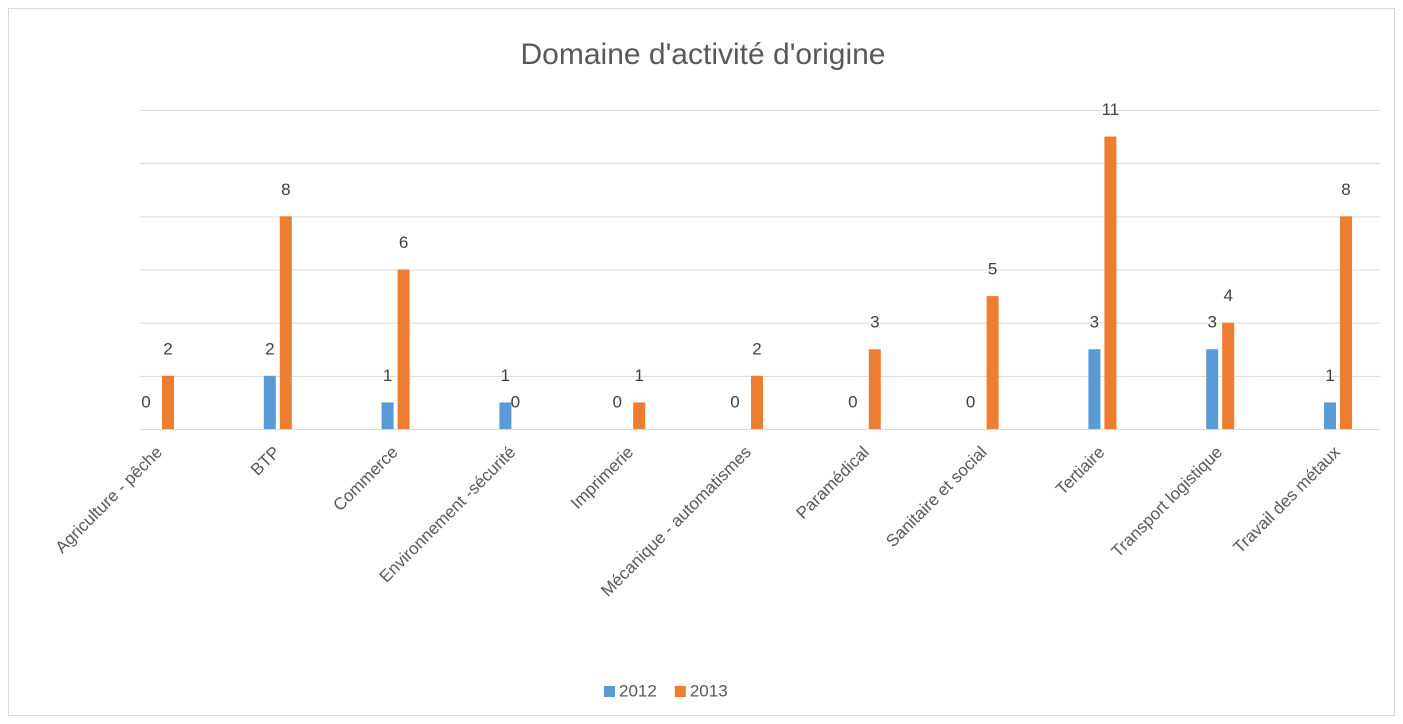 This screenshot has width=1403, height=724. What do you see at coordinates (638, 690) in the screenshot?
I see `legend-label: 2012` at bounding box center [638, 690].